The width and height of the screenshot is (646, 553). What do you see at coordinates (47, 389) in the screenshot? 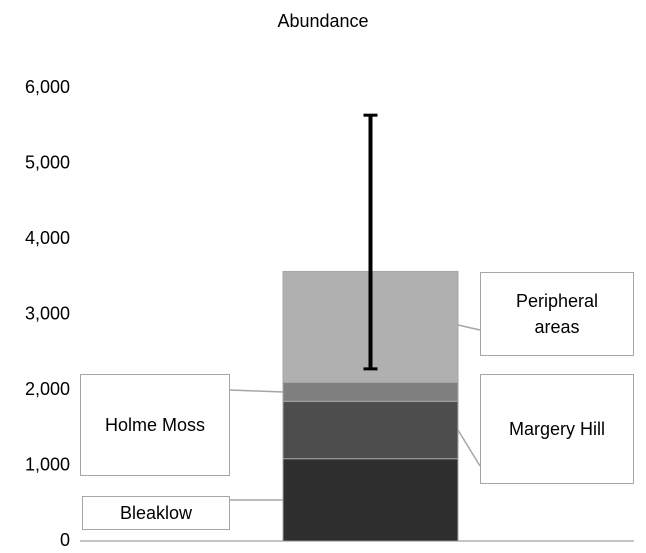
I see `y-tick-label: 2,000` at bounding box center [47, 389].